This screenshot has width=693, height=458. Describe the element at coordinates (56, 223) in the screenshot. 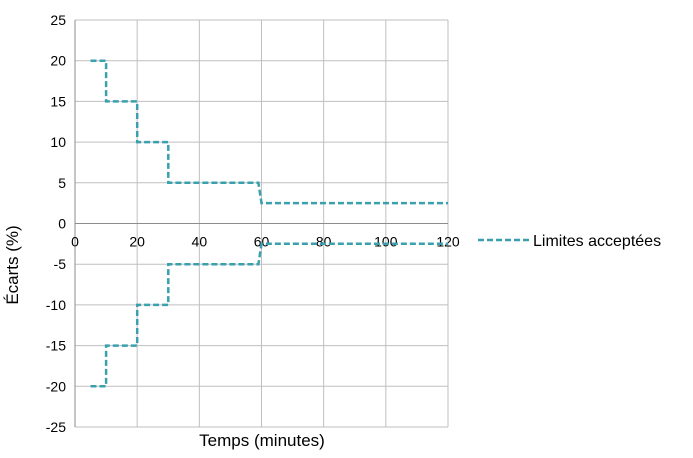

I see `y-tick-labels: 25 20 15 10 5 0 -5 -10 -15 -20 -25` at that location.